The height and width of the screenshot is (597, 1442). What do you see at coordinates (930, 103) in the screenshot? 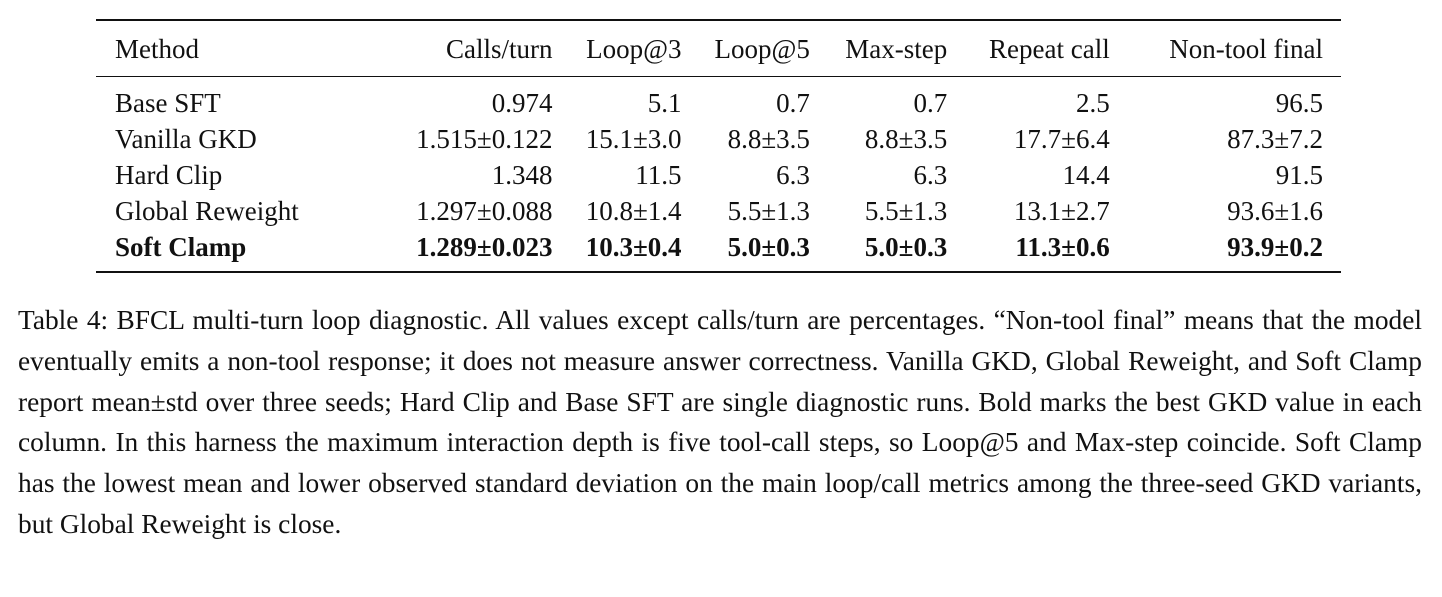
I see `cell-max-step: 0.7` at bounding box center [930, 103].